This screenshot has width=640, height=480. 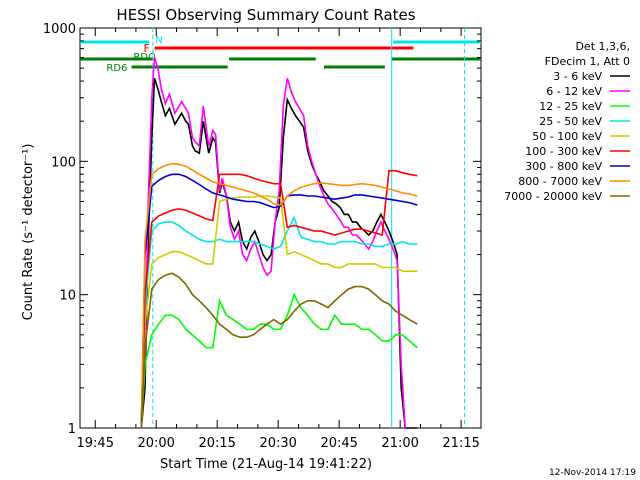 I want to click on chart-title: HESSI Observing Summary Count Rates, so click(x=265, y=15).